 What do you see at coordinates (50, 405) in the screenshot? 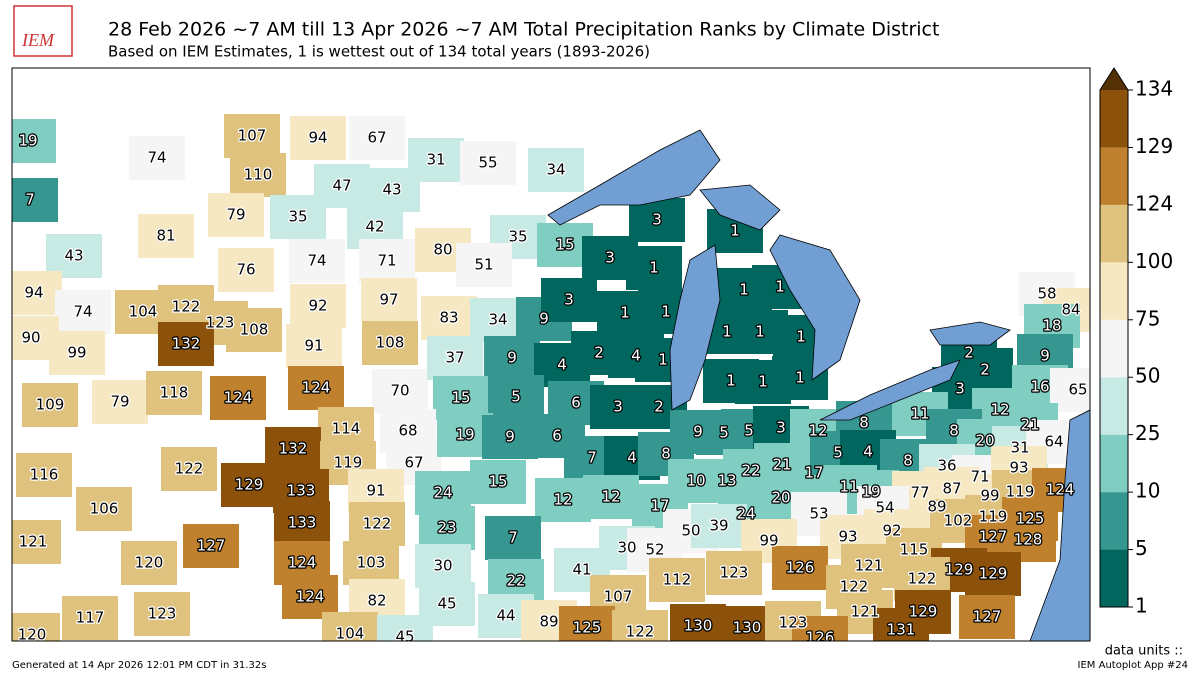
I see `district-label: 109` at bounding box center [50, 405].